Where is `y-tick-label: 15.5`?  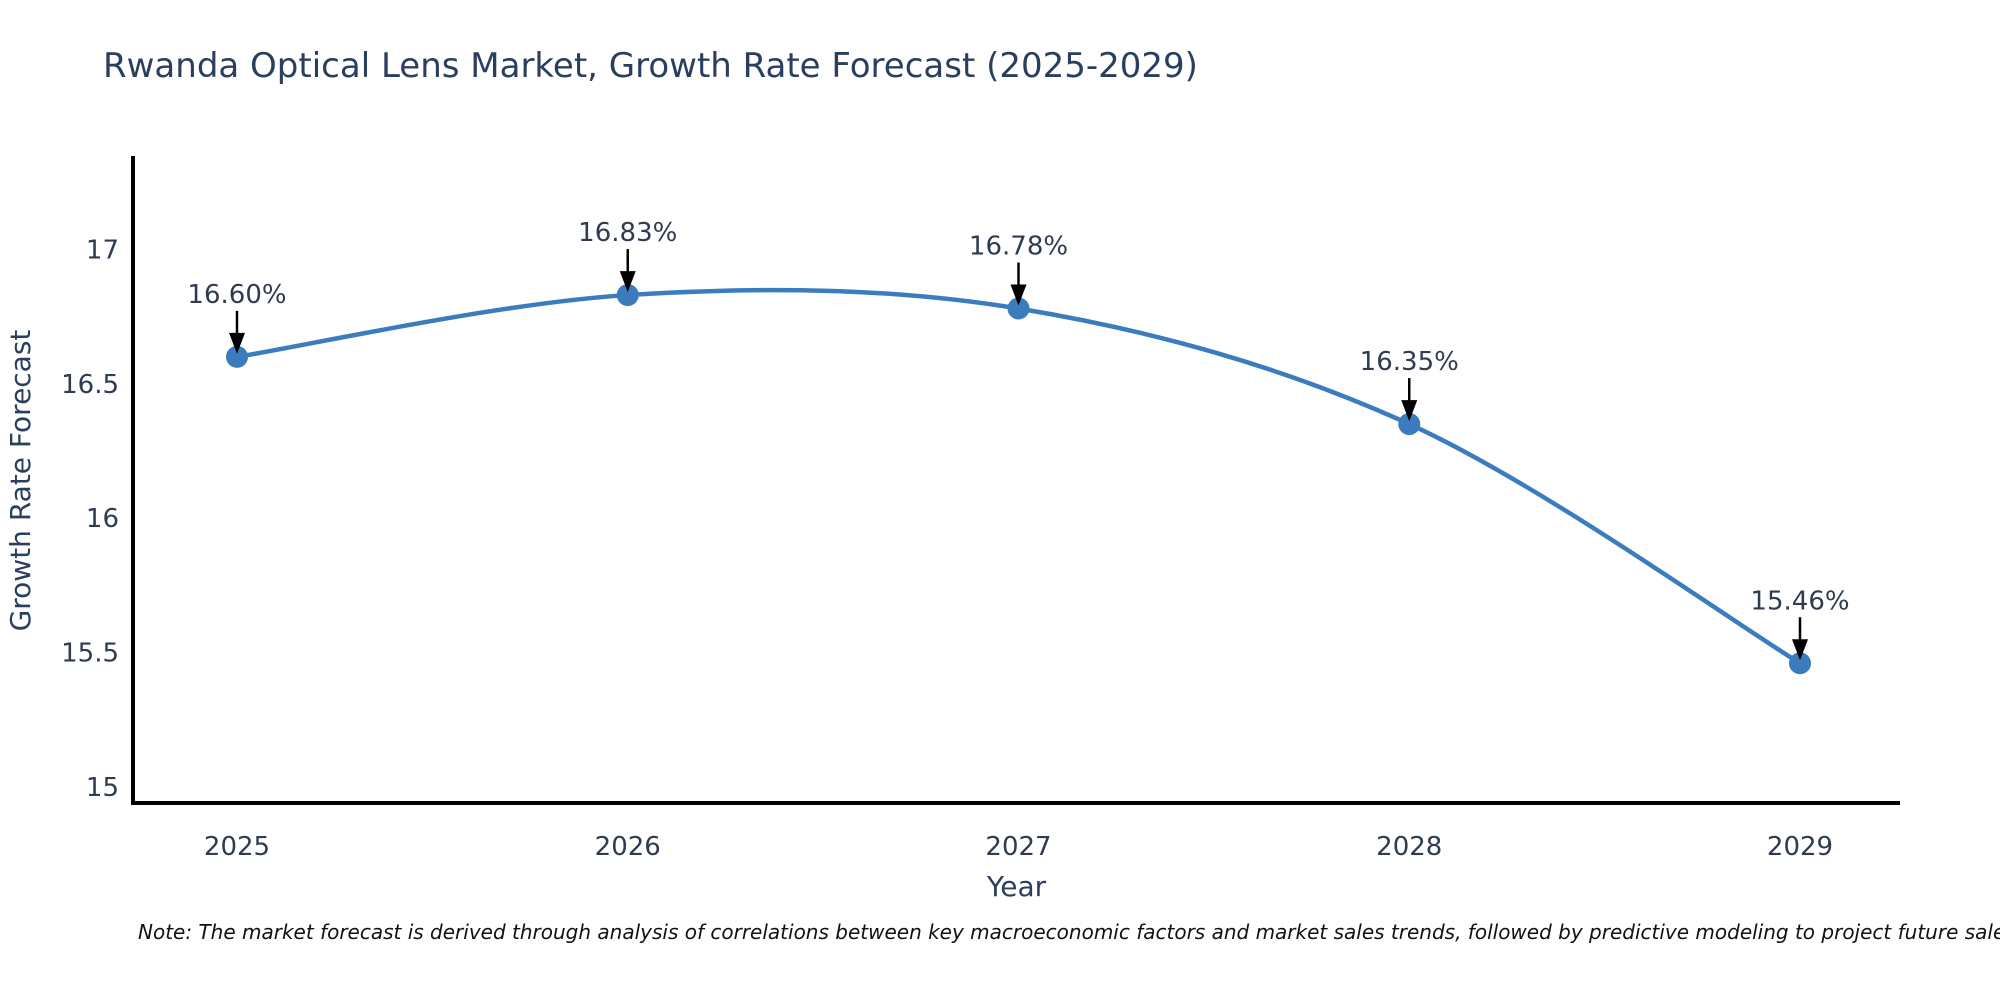 y-tick-label: 15.5 is located at coordinates (90, 654).